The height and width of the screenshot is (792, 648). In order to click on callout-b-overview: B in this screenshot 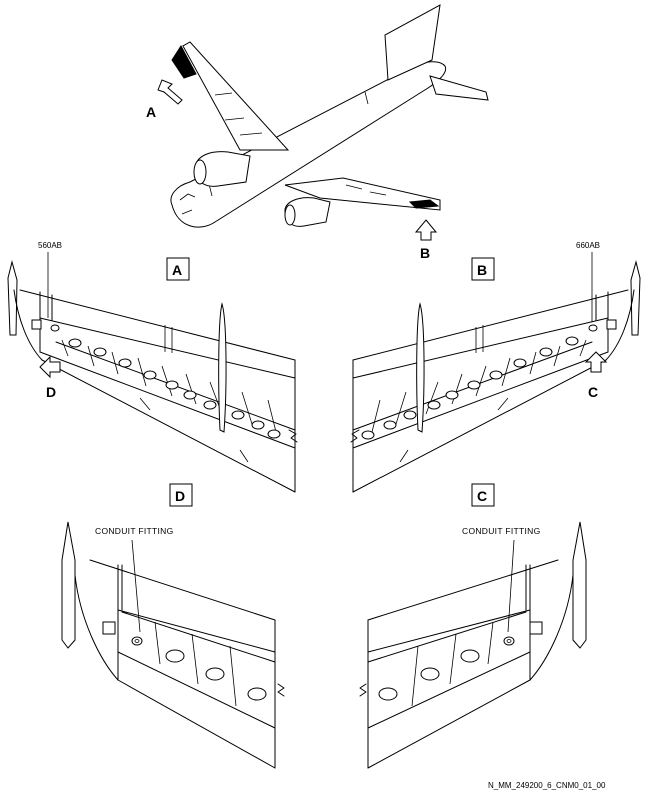, I will do `click(425, 253)`.